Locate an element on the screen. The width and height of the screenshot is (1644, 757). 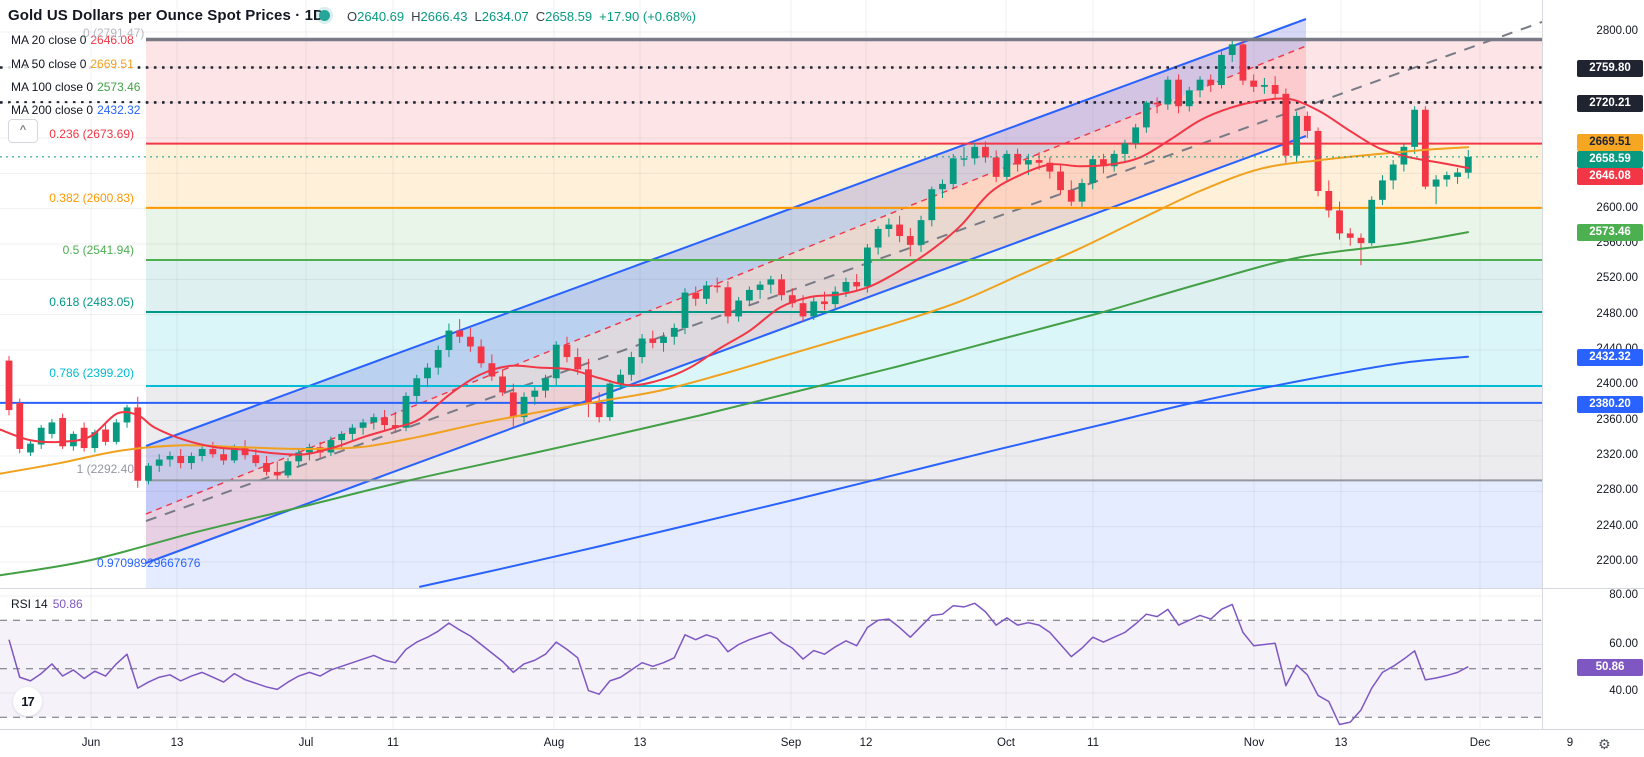
ma-legend-row-4: MA 200 close 0 2432.32 is located at coordinates (76, 110).